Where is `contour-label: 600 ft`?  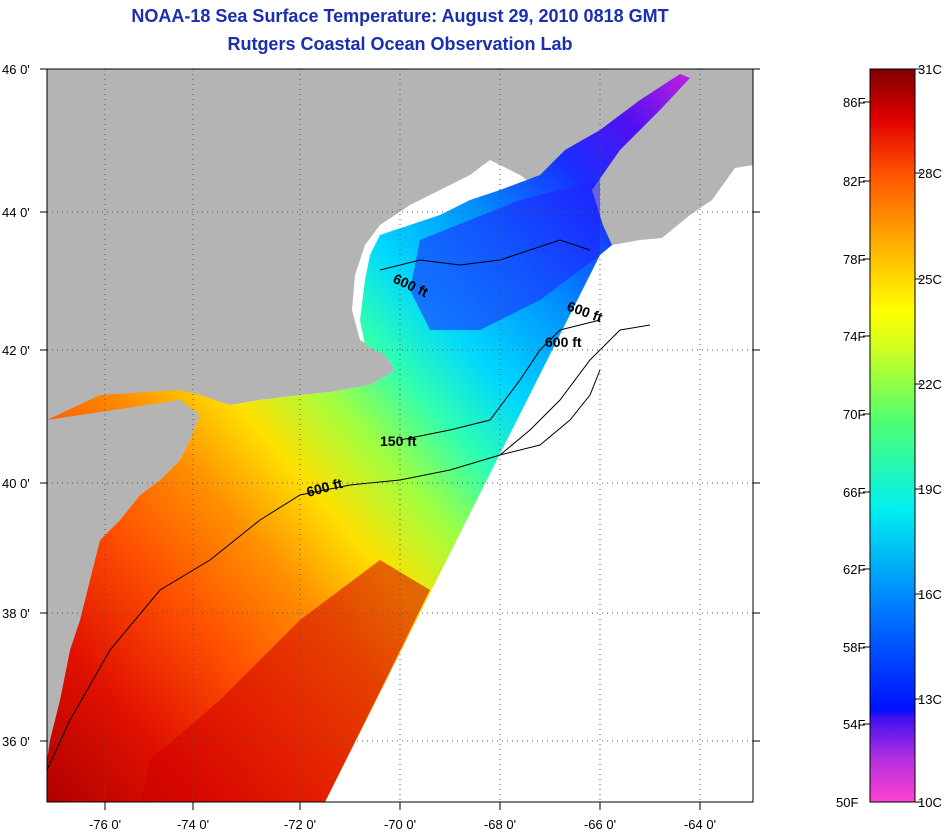
contour-label: 600 ft is located at coordinates (563, 342).